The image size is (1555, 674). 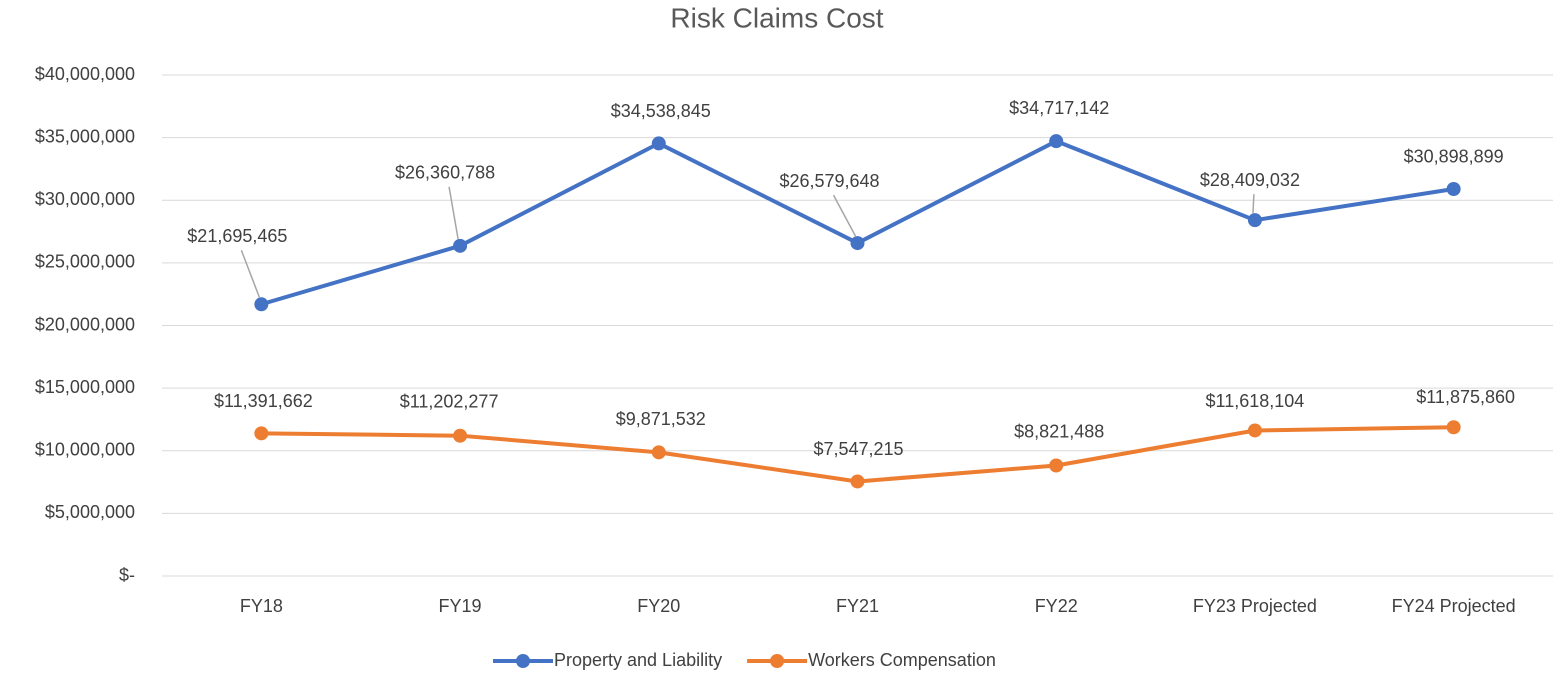 I want to click on y-tick-label: $15,000,000, so click(x=85, y=387).